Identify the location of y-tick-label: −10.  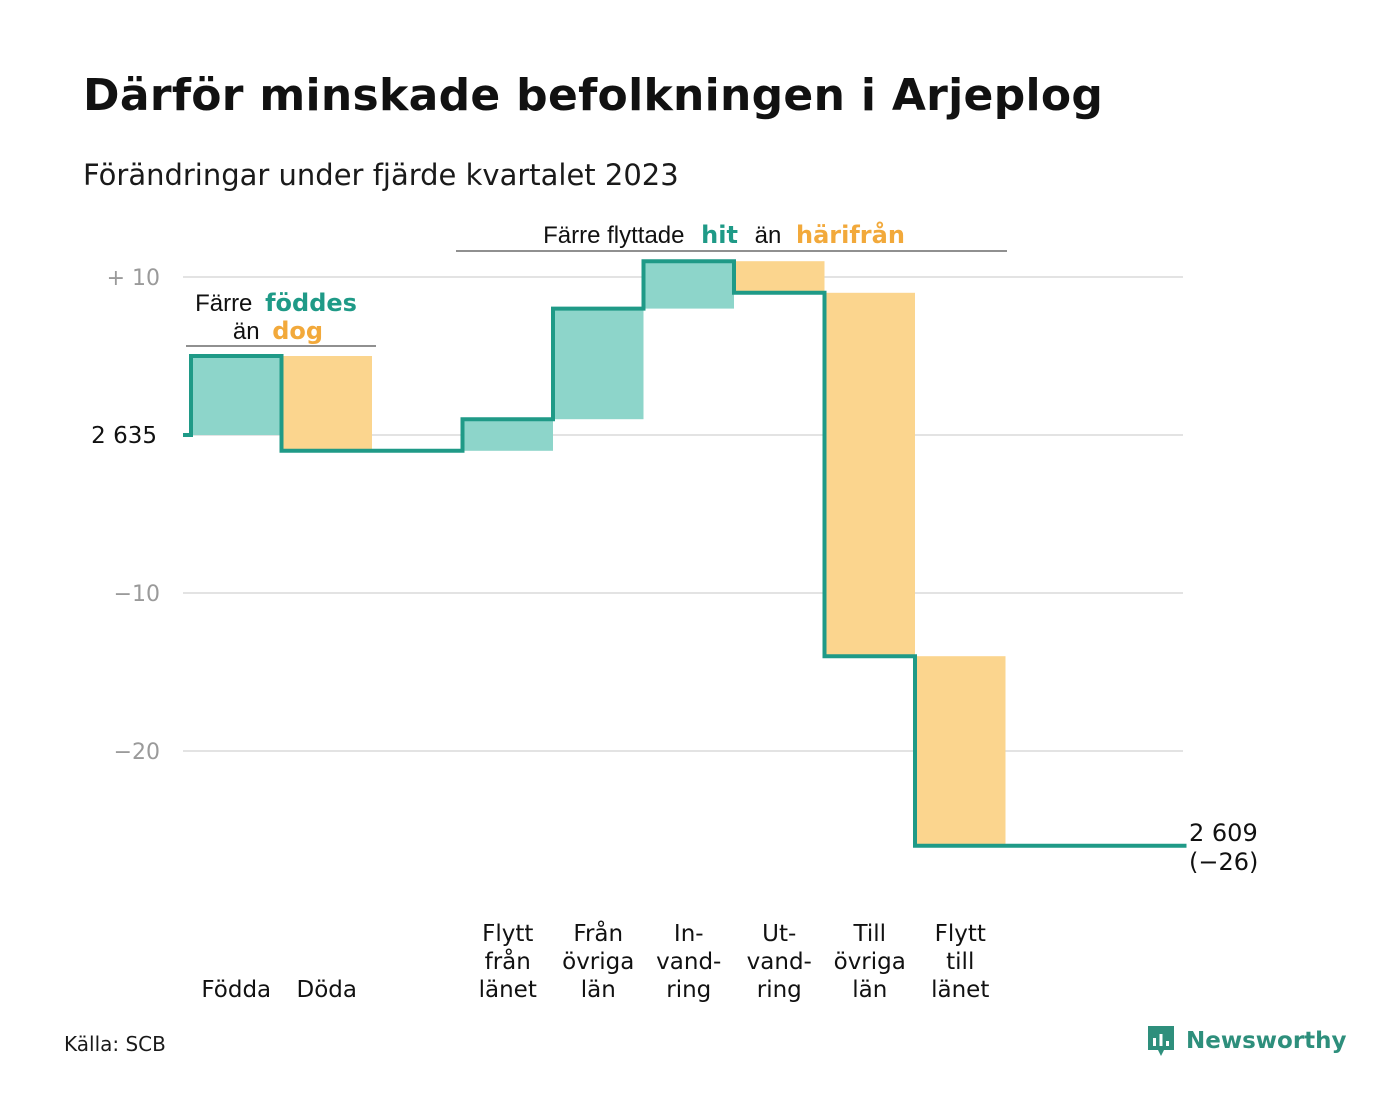
(137, 594).